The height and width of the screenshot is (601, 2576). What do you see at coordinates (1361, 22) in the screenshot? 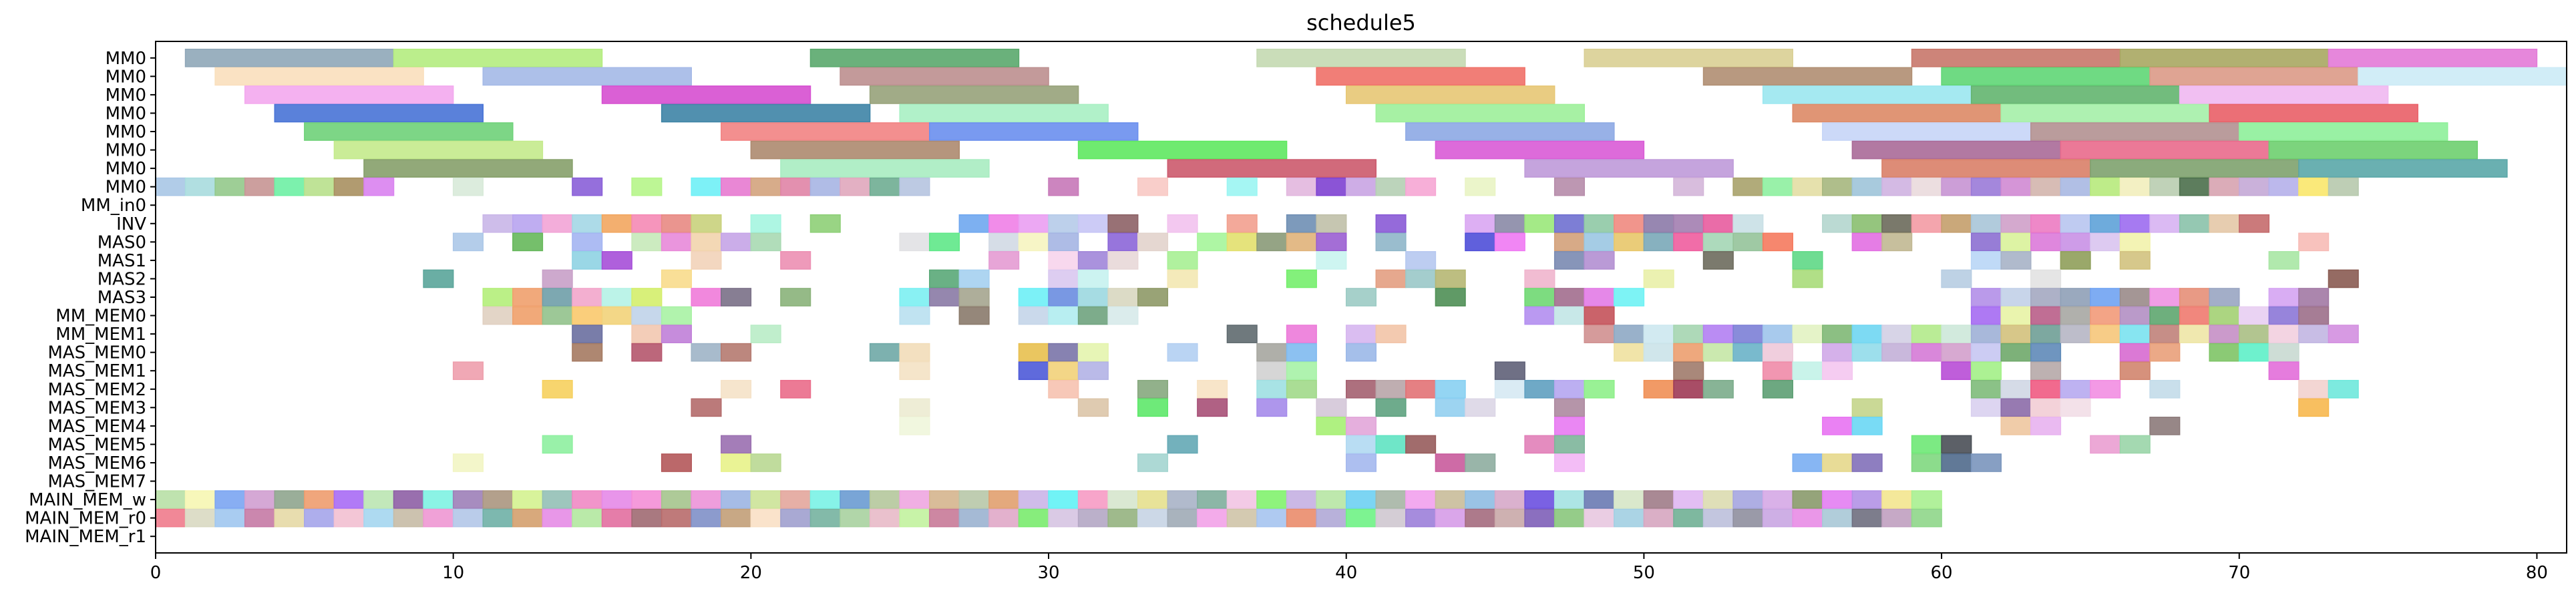
I see `chart-title: schedule5` at bounding box center [1361, 22].